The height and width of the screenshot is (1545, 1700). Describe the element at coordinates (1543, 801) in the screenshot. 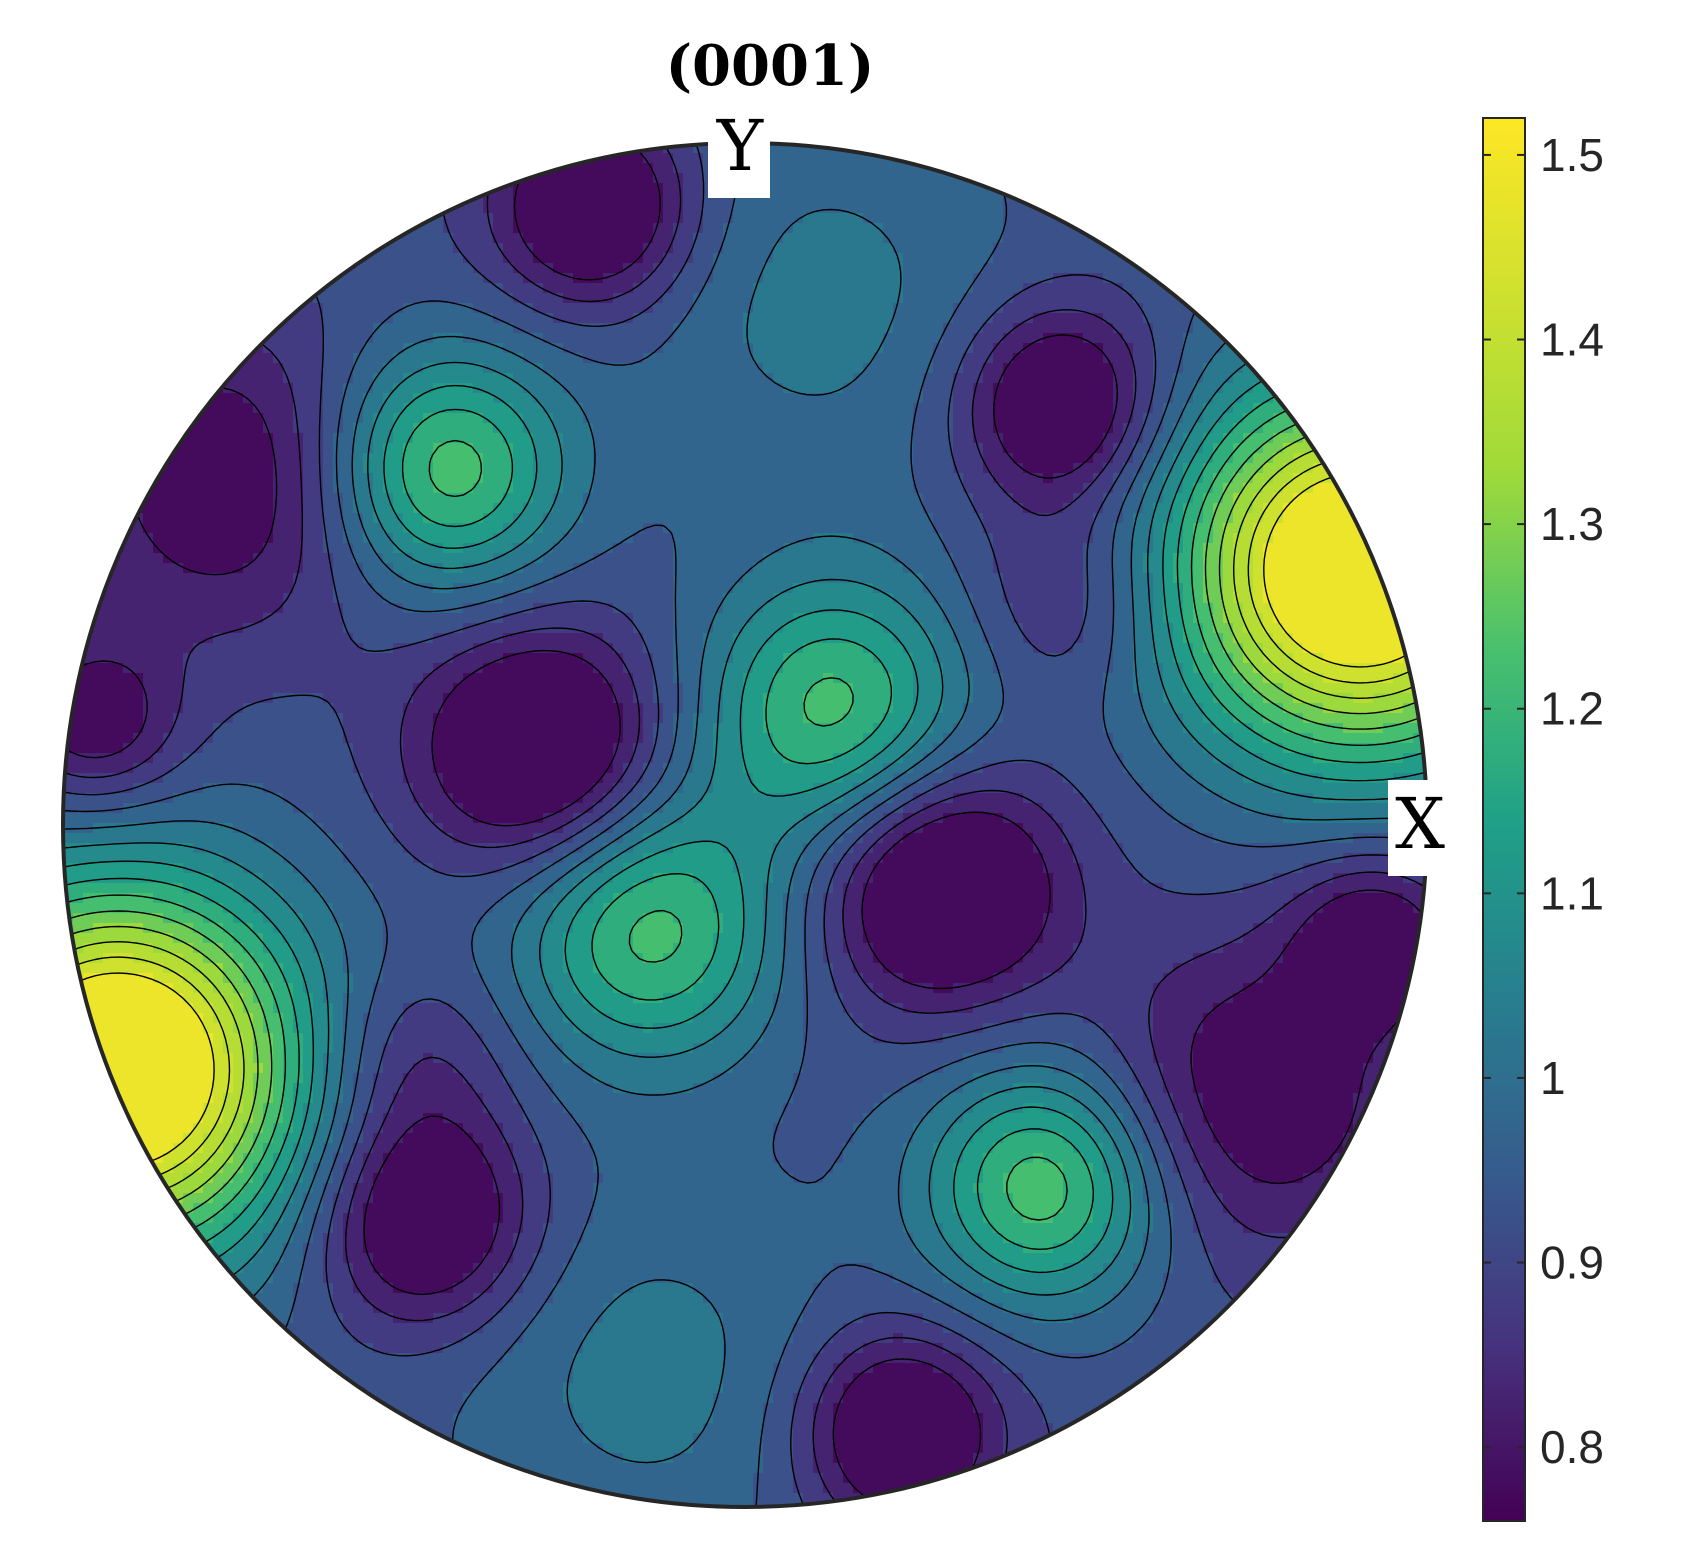

I see `colorbar-ticks: 0.8 0.9 1 1.1 1.2 1.3 1.4 1.5` at that location.